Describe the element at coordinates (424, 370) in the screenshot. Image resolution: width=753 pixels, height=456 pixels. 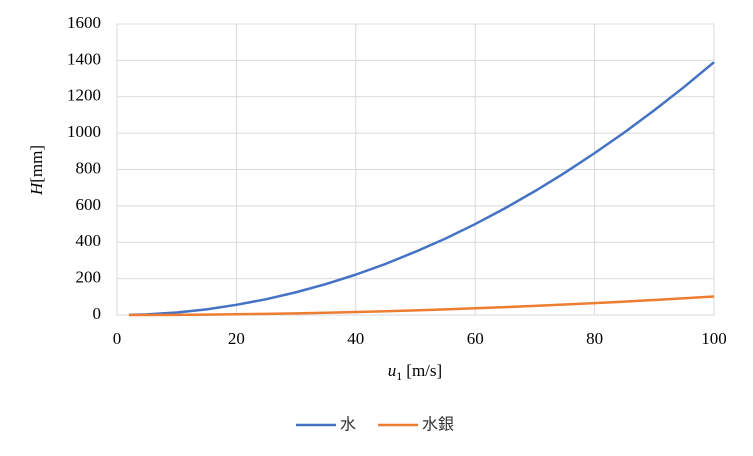
I see `x-label-unit: [m/s]` at that location.